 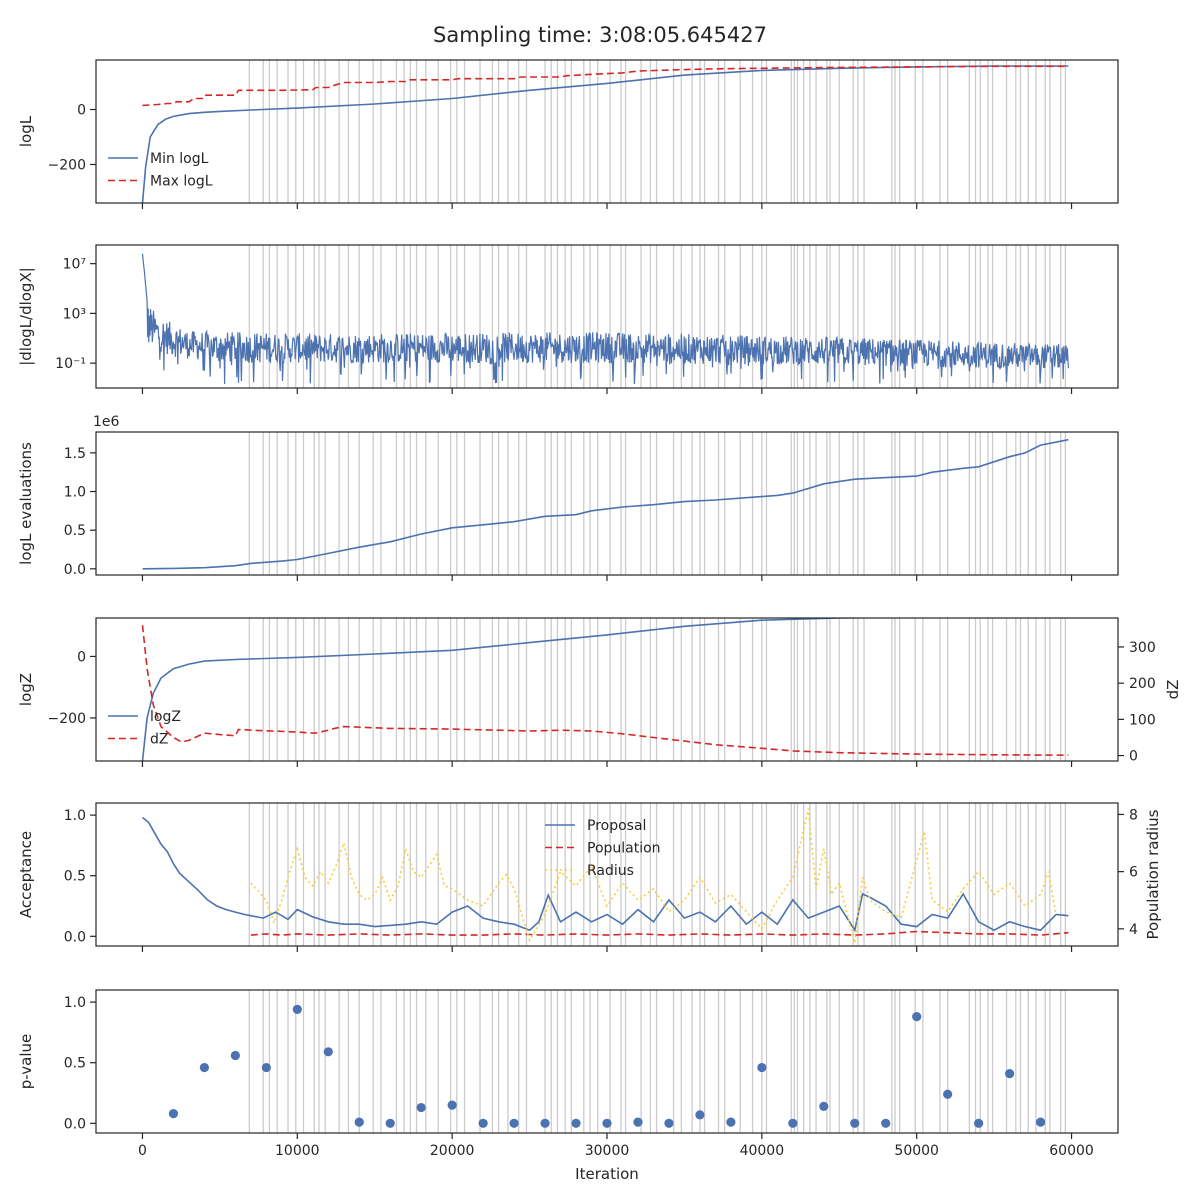 What do you see at coordinates (616, 826) in the screenshot?
I see `legend-label: Proposal` at bounding box center [616, 826].